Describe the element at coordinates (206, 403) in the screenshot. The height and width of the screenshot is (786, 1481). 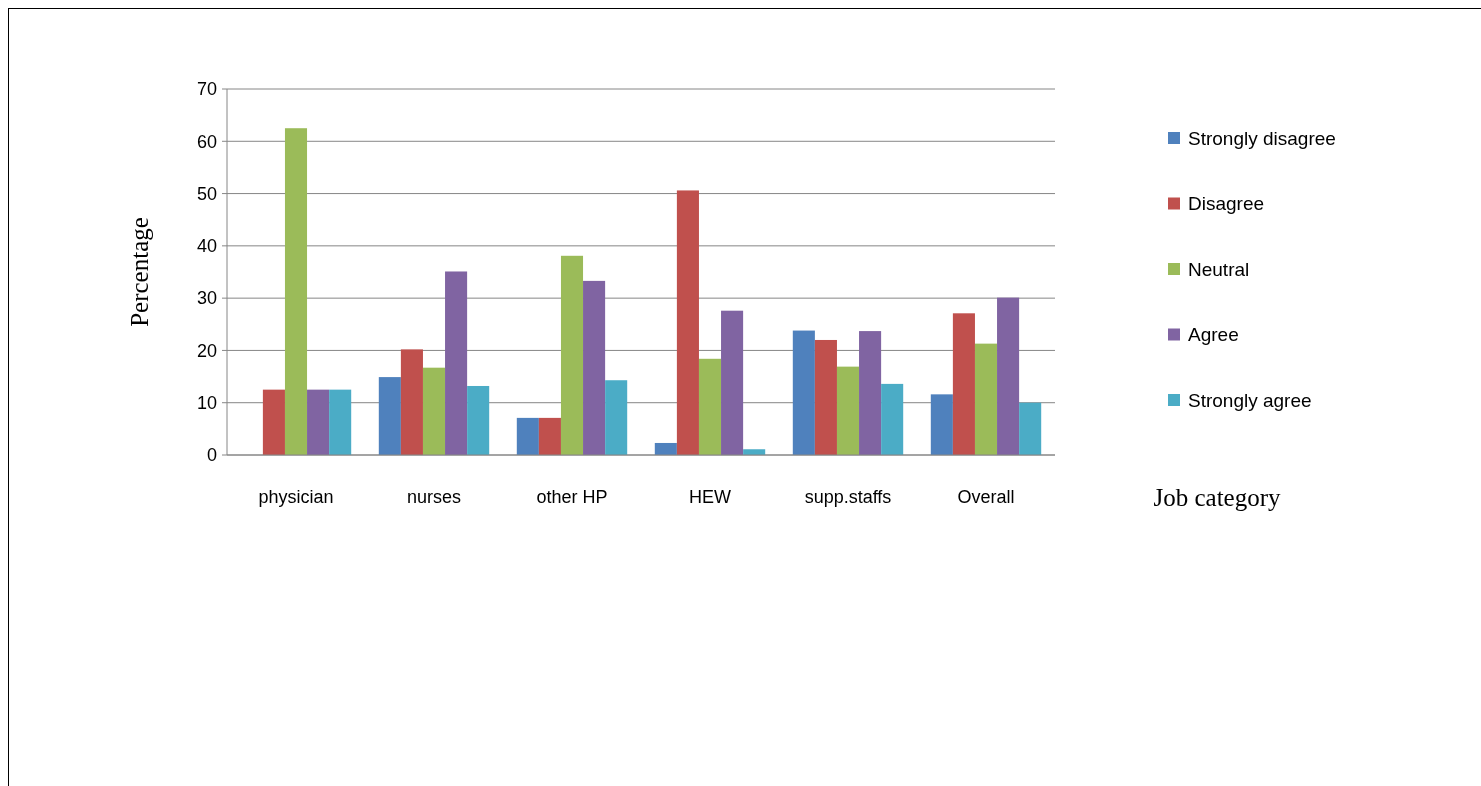
I see `y-tick-label: 10` at that location.